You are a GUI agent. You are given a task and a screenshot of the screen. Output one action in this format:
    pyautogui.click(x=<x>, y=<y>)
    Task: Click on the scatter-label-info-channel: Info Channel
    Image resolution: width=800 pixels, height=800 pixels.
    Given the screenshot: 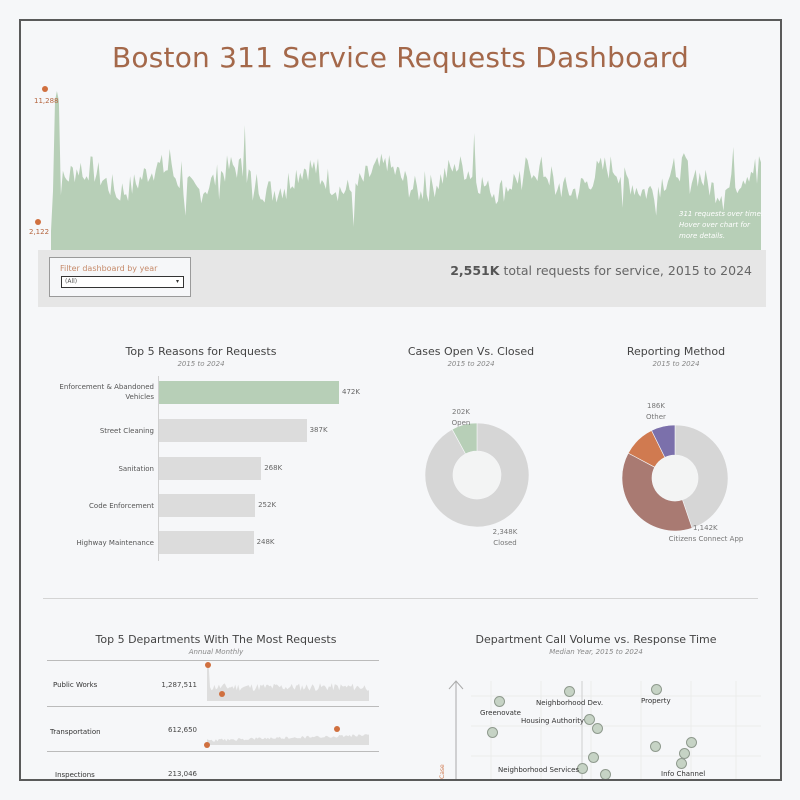 What is the action you would take?
    pyautogui.click(x=683, y=774)
    